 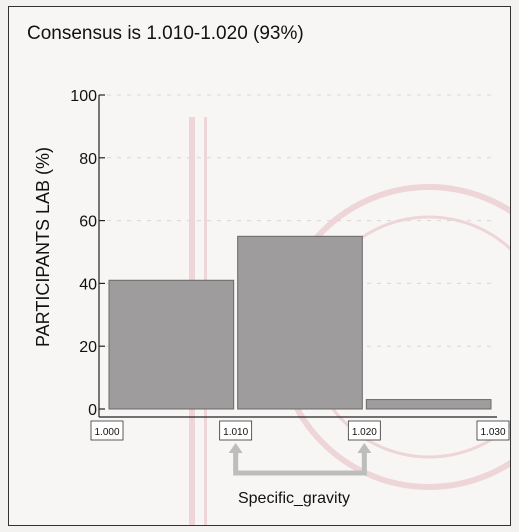 What do you see at coordinates (87, 253) in the screenshot?
I see `y-ticks: 0 20 40 60 80 100` at bounding box center [87, 253].